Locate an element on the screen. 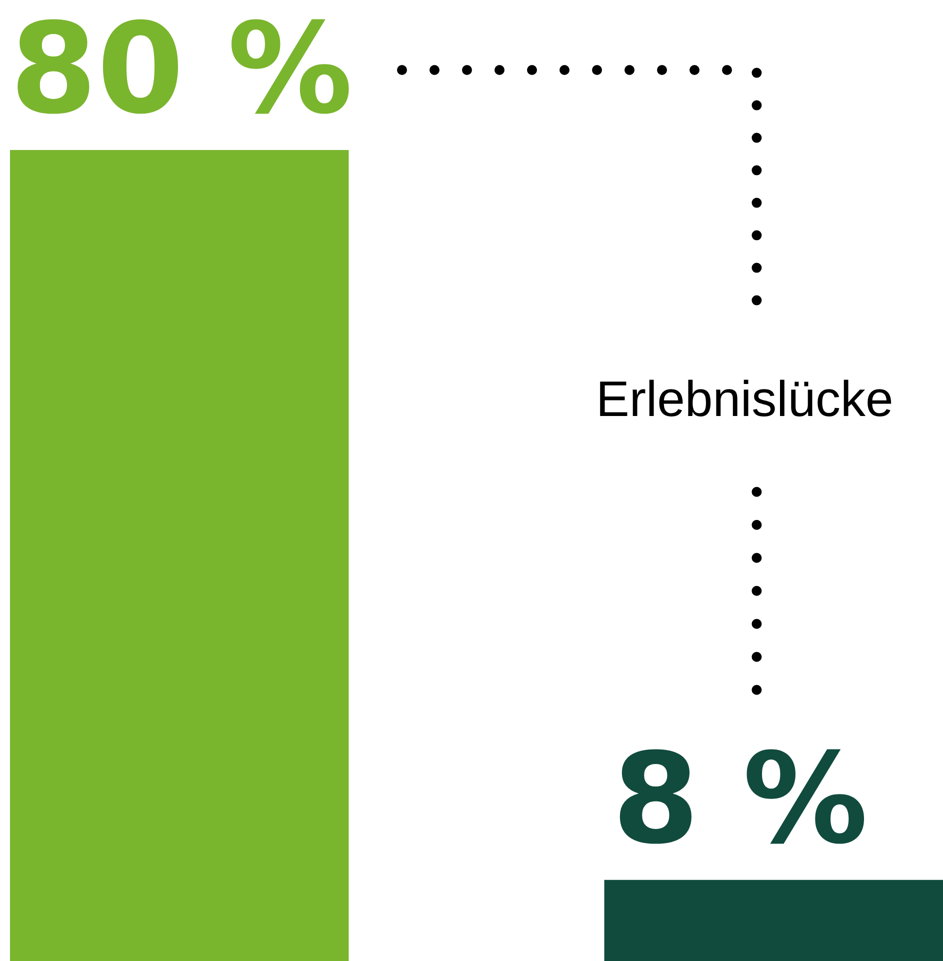 This screenshot has width=943, height=961. data-label: 80 % is located at coordinates (181, 71).